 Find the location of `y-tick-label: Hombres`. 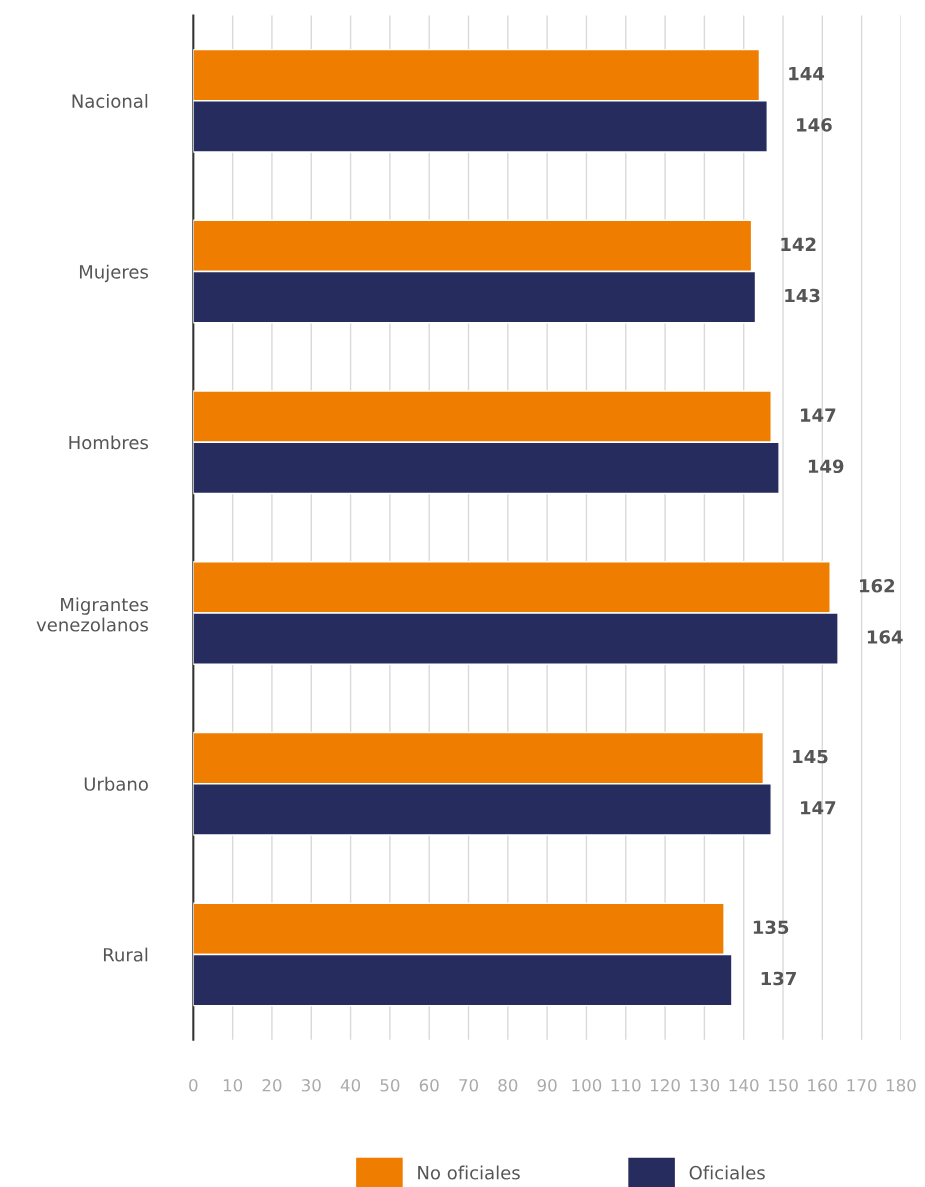

y-tick-label: Hombres is located at coordinates (108, 442).